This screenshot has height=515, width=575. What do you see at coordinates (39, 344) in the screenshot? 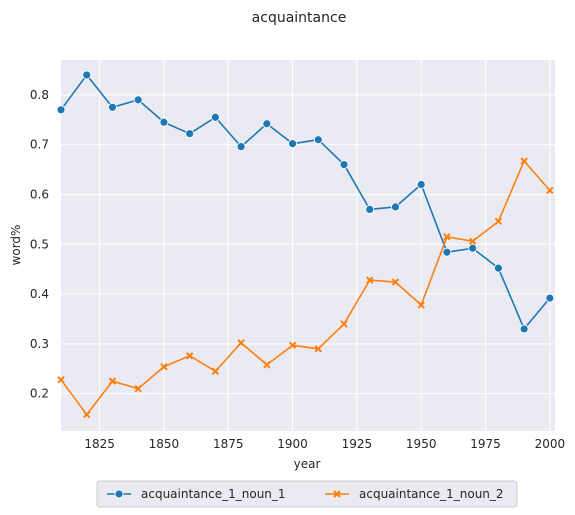
I see `y-tick-label: 0.3` at bounding box center [39, 344].